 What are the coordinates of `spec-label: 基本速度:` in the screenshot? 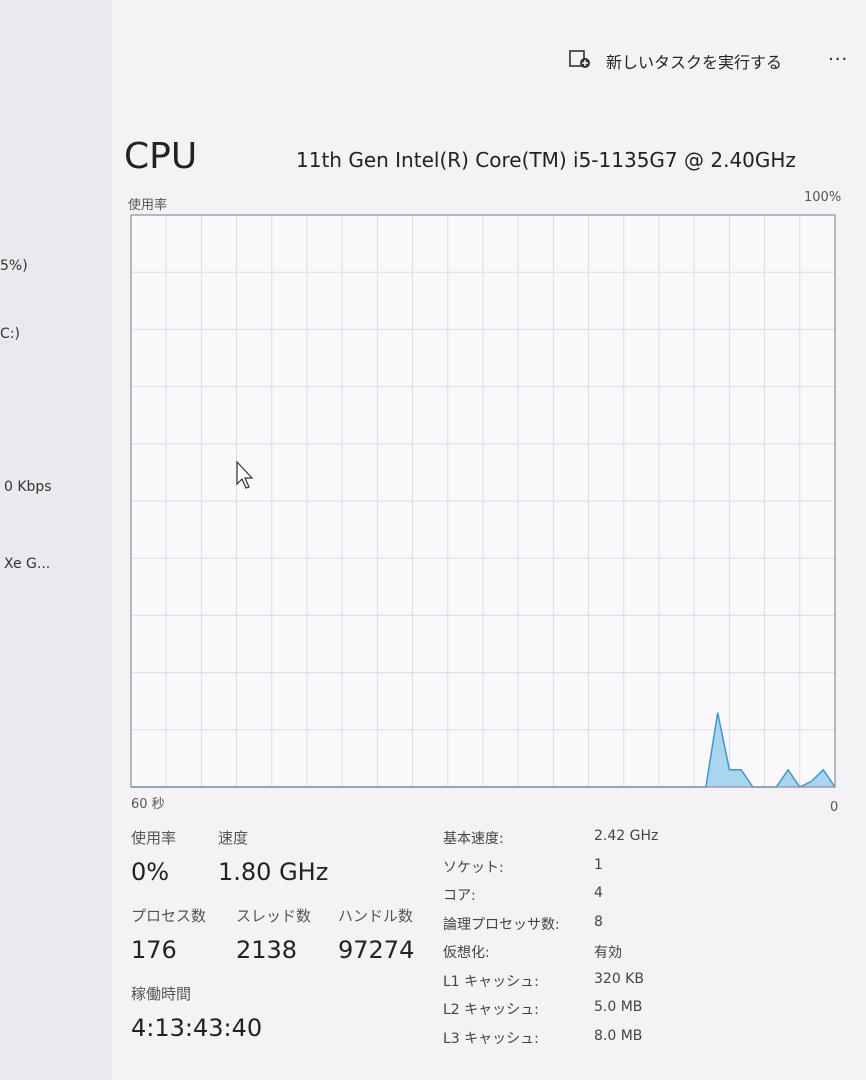 It's located at (473, 839).